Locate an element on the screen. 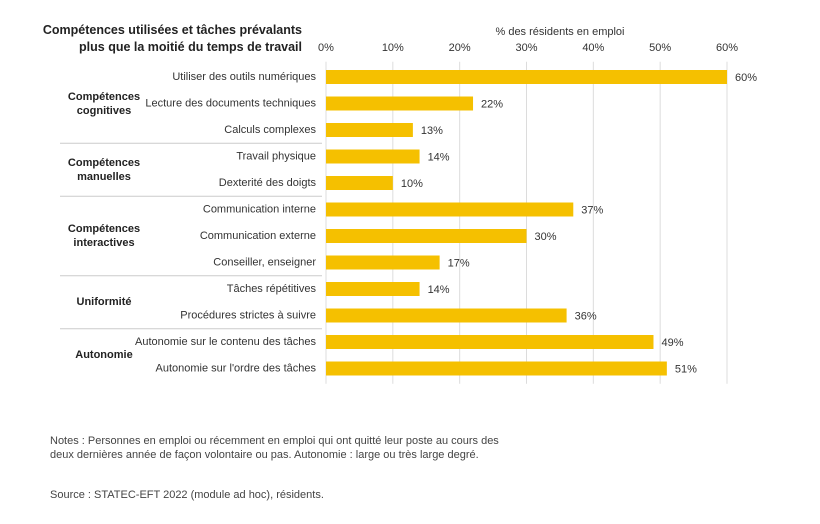 This screenshot has height=524, width=820. x-tick-label: 50% is located at coordinates (660, 48).